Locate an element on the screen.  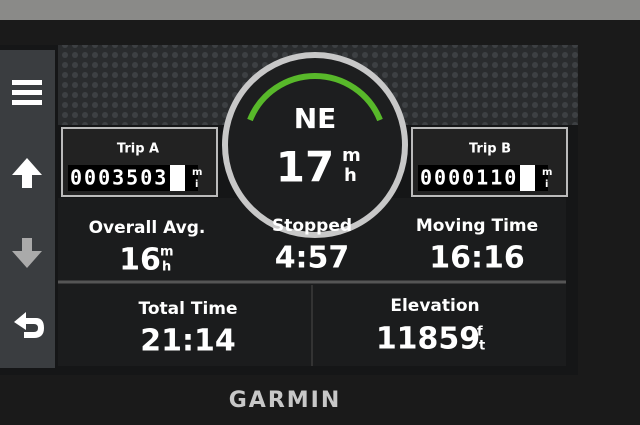
sidebar-icons is located at coordinates (28, 209).